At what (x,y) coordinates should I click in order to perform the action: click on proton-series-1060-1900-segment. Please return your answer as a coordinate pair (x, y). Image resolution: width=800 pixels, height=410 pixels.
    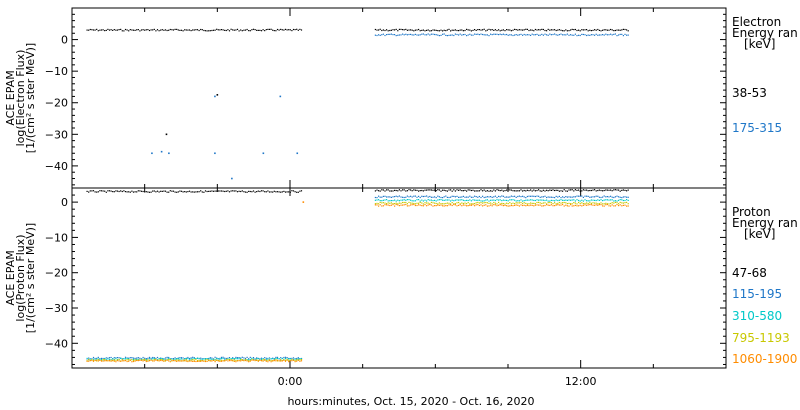
    Looking at the image, I should click on (501, 205).